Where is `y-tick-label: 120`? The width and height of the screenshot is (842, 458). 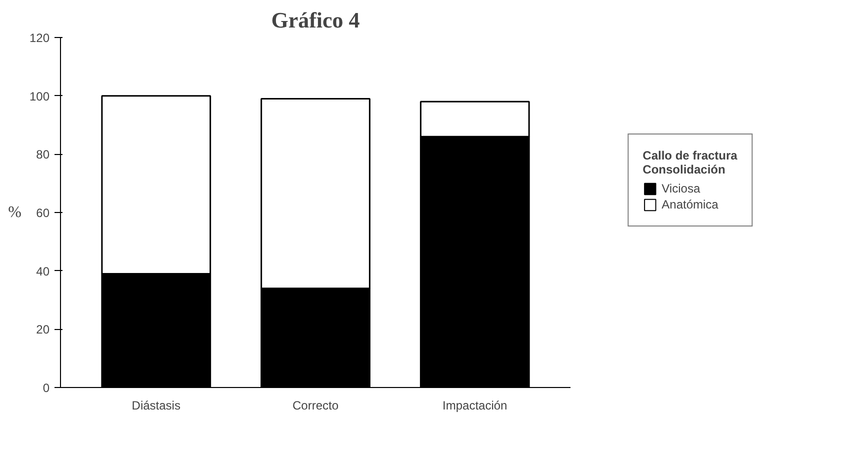 y-tick-label: 120 is located at coordinates (39, 38).